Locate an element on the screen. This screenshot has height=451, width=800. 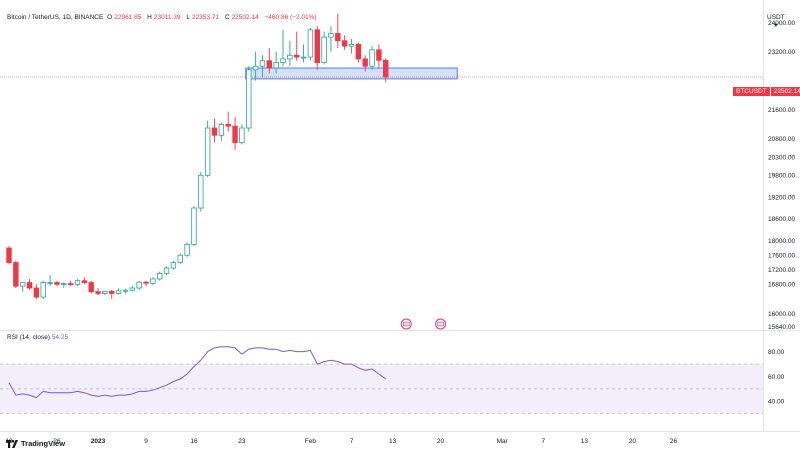
price-axis-label: 23200.00 is located at coordinates (781, 52).